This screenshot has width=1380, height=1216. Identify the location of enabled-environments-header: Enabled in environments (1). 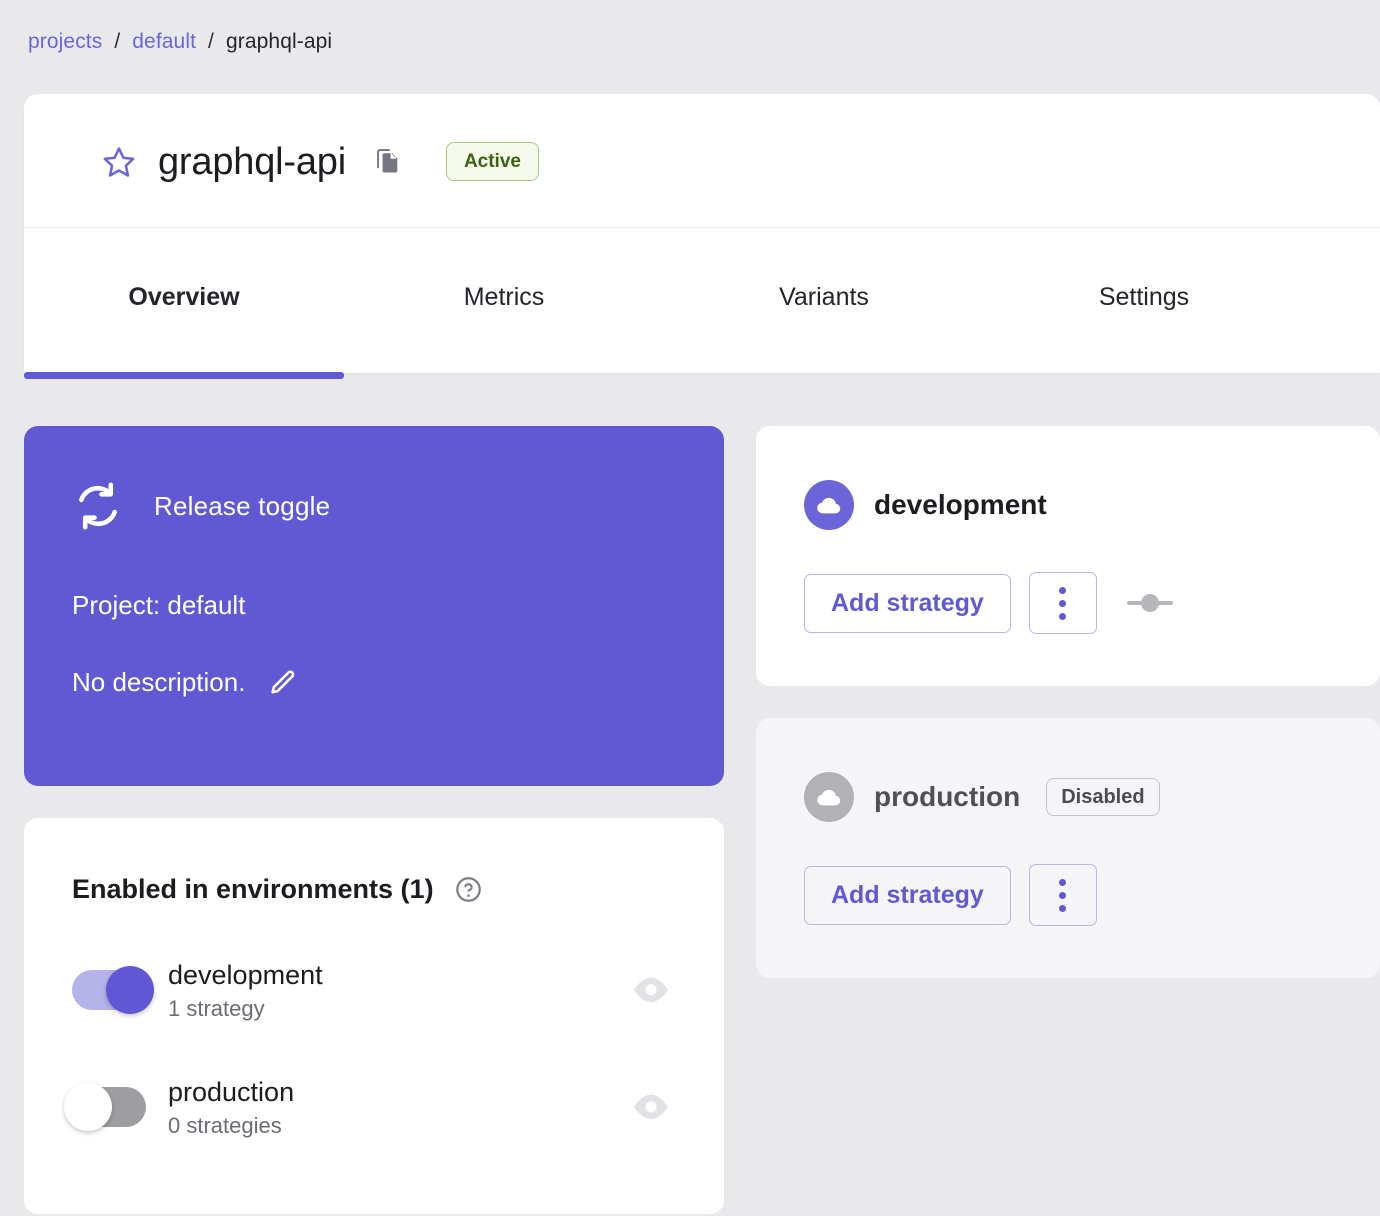
(376, 889).